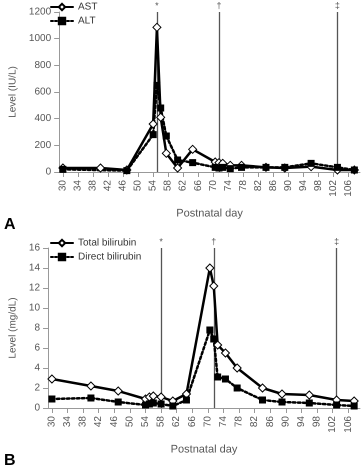  I want to click on y-tick-label: 8, so click(37, 328).